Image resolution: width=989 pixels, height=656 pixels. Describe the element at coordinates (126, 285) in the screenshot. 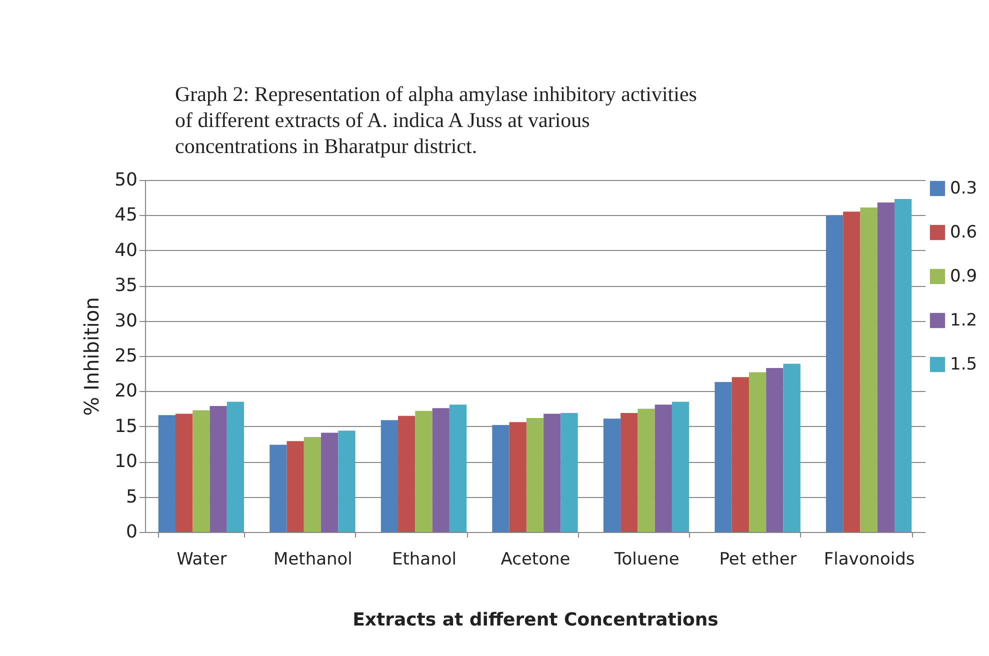

I see `y-tick-label: 35` at that location.